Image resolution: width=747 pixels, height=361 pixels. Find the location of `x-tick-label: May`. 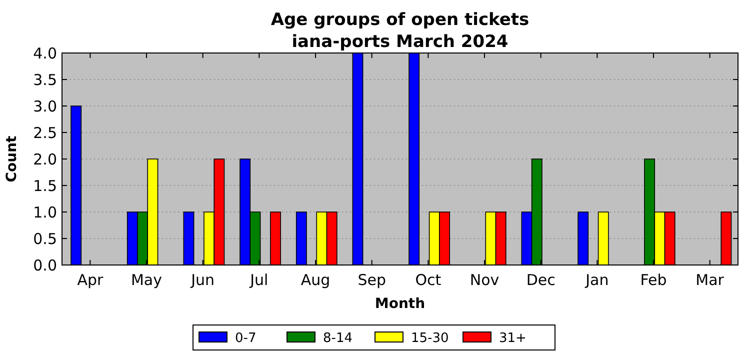

x-tick-label: May is located at coordinates (146, 280).